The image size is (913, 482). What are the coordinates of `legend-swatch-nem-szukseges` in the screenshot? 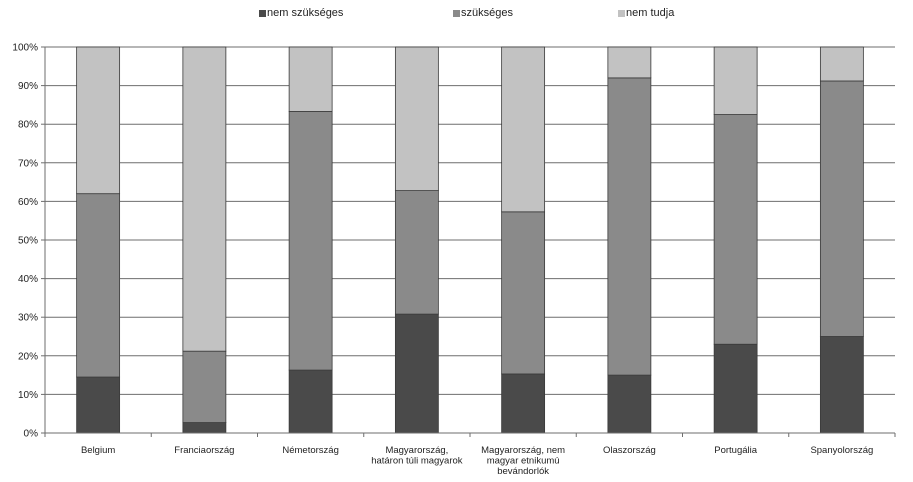 It's located at (262, 13).